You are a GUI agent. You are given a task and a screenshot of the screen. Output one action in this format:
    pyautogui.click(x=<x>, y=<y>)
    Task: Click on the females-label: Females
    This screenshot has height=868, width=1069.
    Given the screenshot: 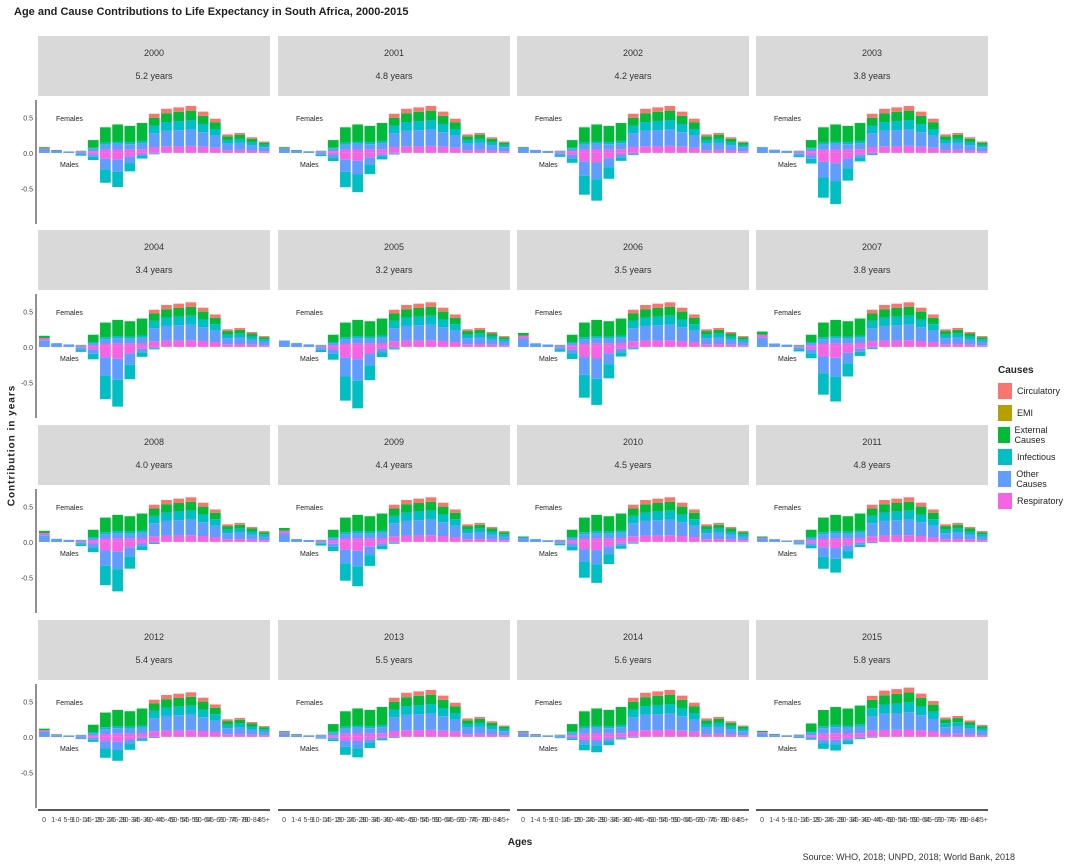 What is the action you would take?
    pyautogui.click(x=787, y=508)
    